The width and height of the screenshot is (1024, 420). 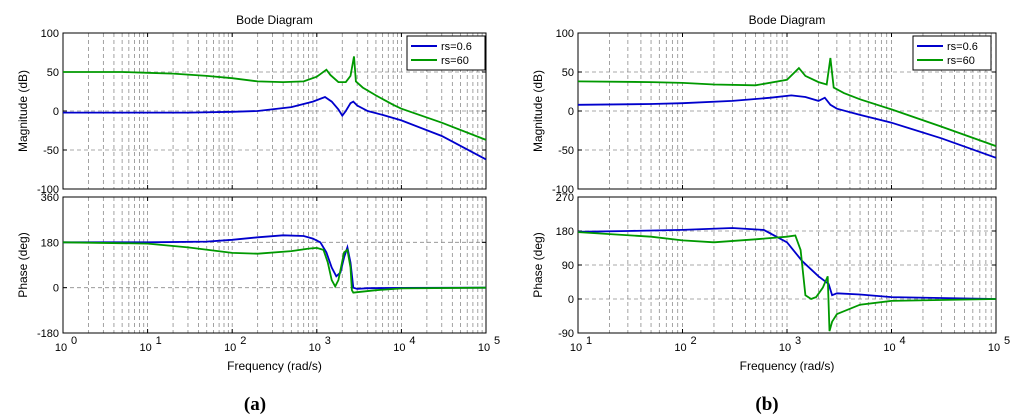 What do you see at coordinates (50, 198) in the screenshot?
I see `y-tick-label: 360` at bounding box center [50, 198].